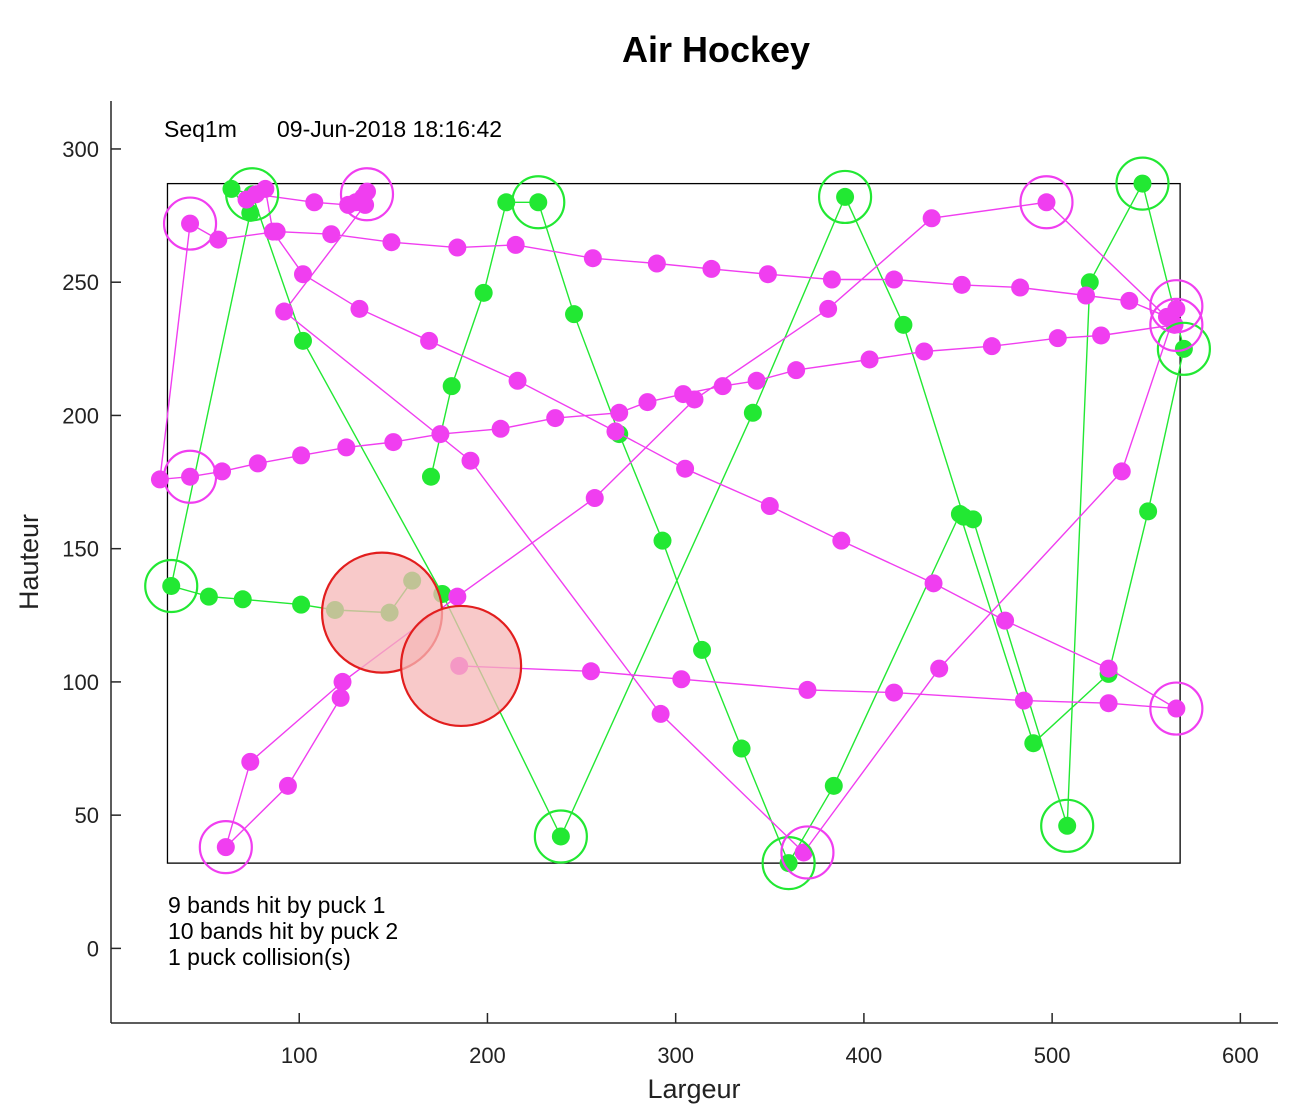 This screenshot has width=1308, height=1118. I want to click on stat-line-2: 10 bands hit by puck 2, so click(283, 931).